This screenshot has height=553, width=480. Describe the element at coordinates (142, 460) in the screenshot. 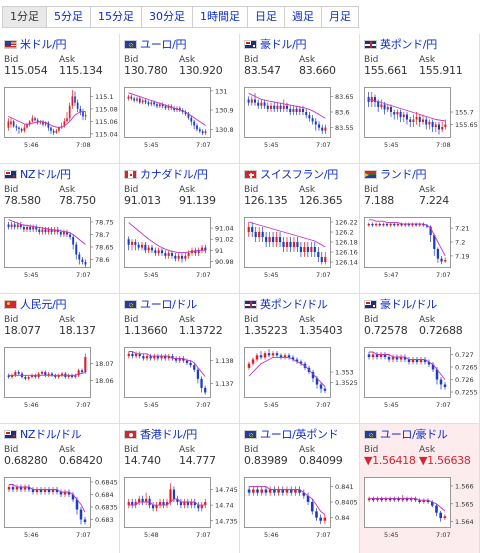

I see `bid-value: 14.740` at that location.